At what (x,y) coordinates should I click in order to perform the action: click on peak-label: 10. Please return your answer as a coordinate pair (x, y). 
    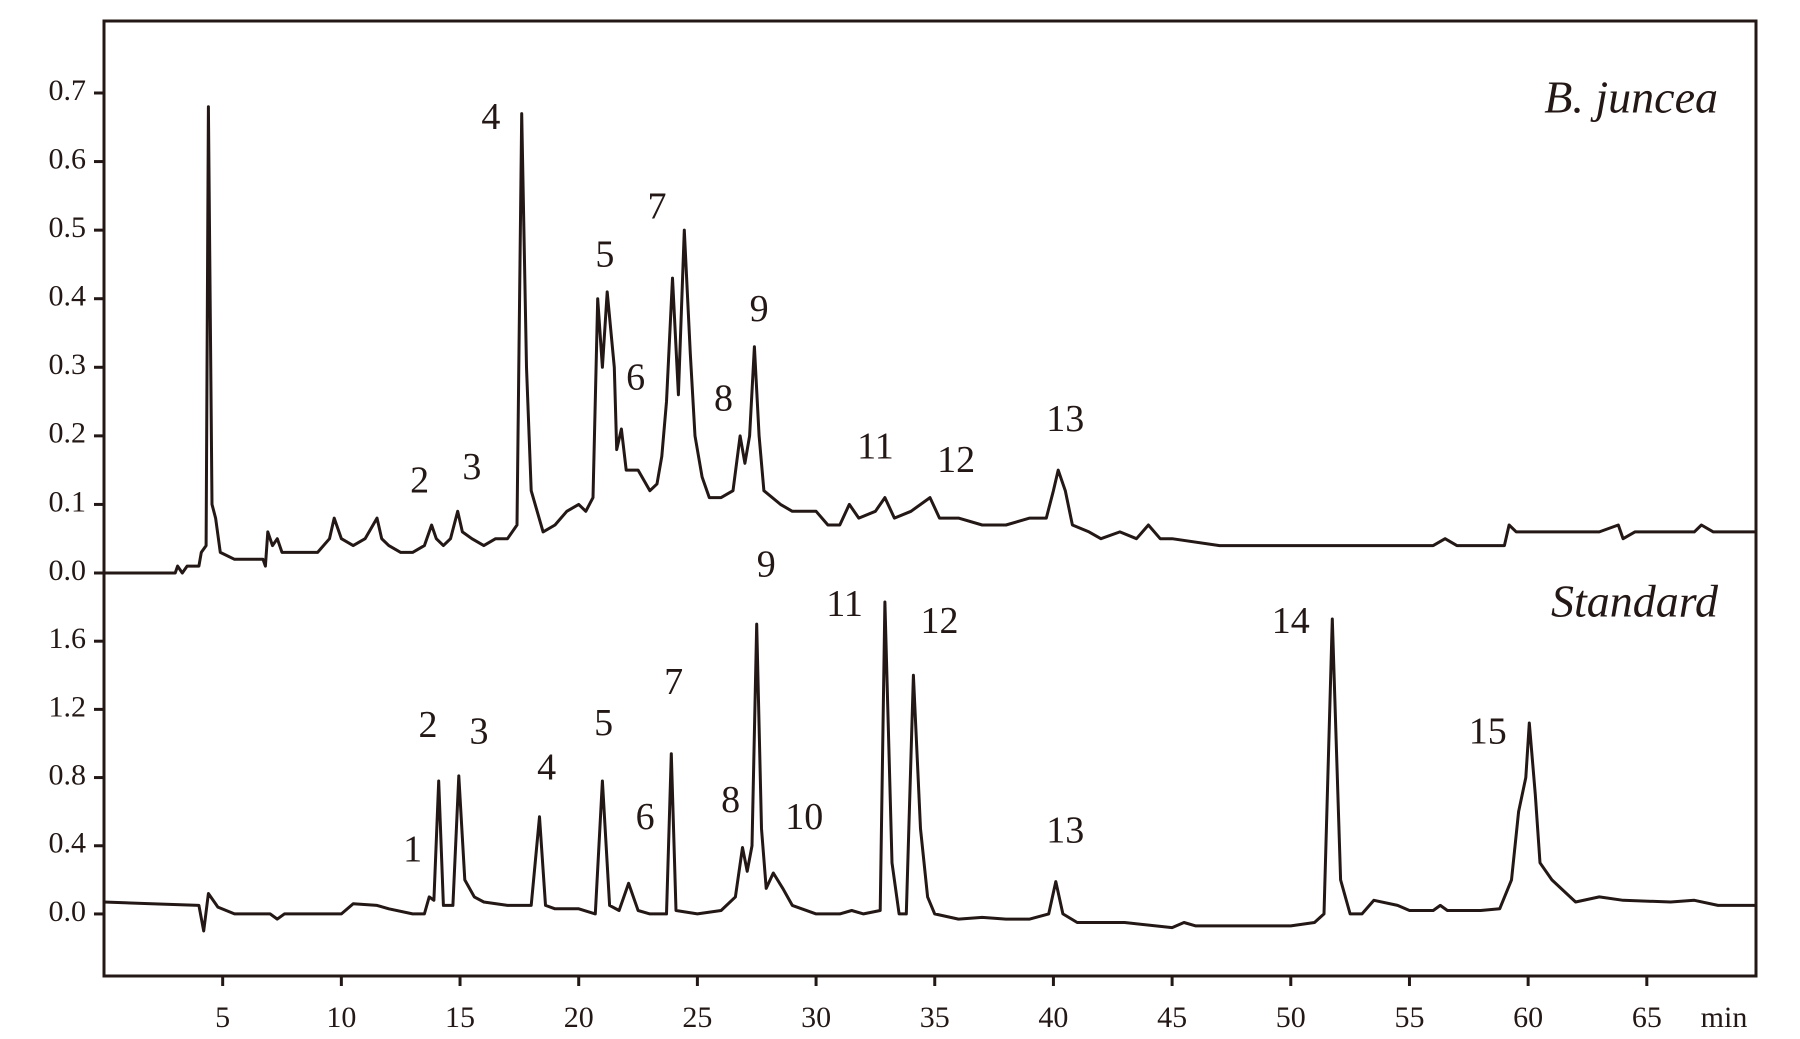
    Looking at the image, I should click on (804, 817).